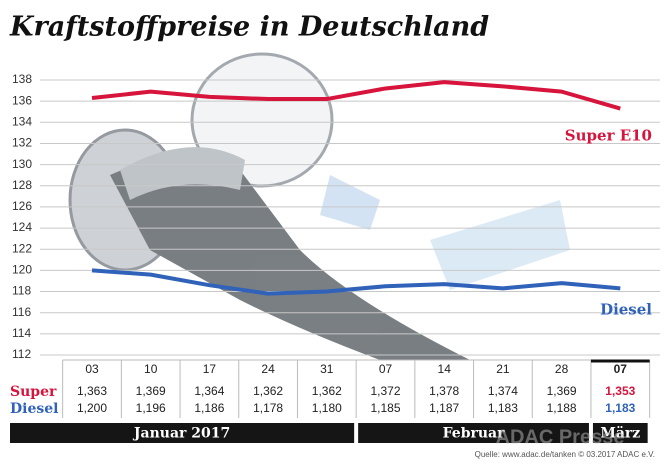  I want to click on y-tick-label: 116, so click(21, 312).